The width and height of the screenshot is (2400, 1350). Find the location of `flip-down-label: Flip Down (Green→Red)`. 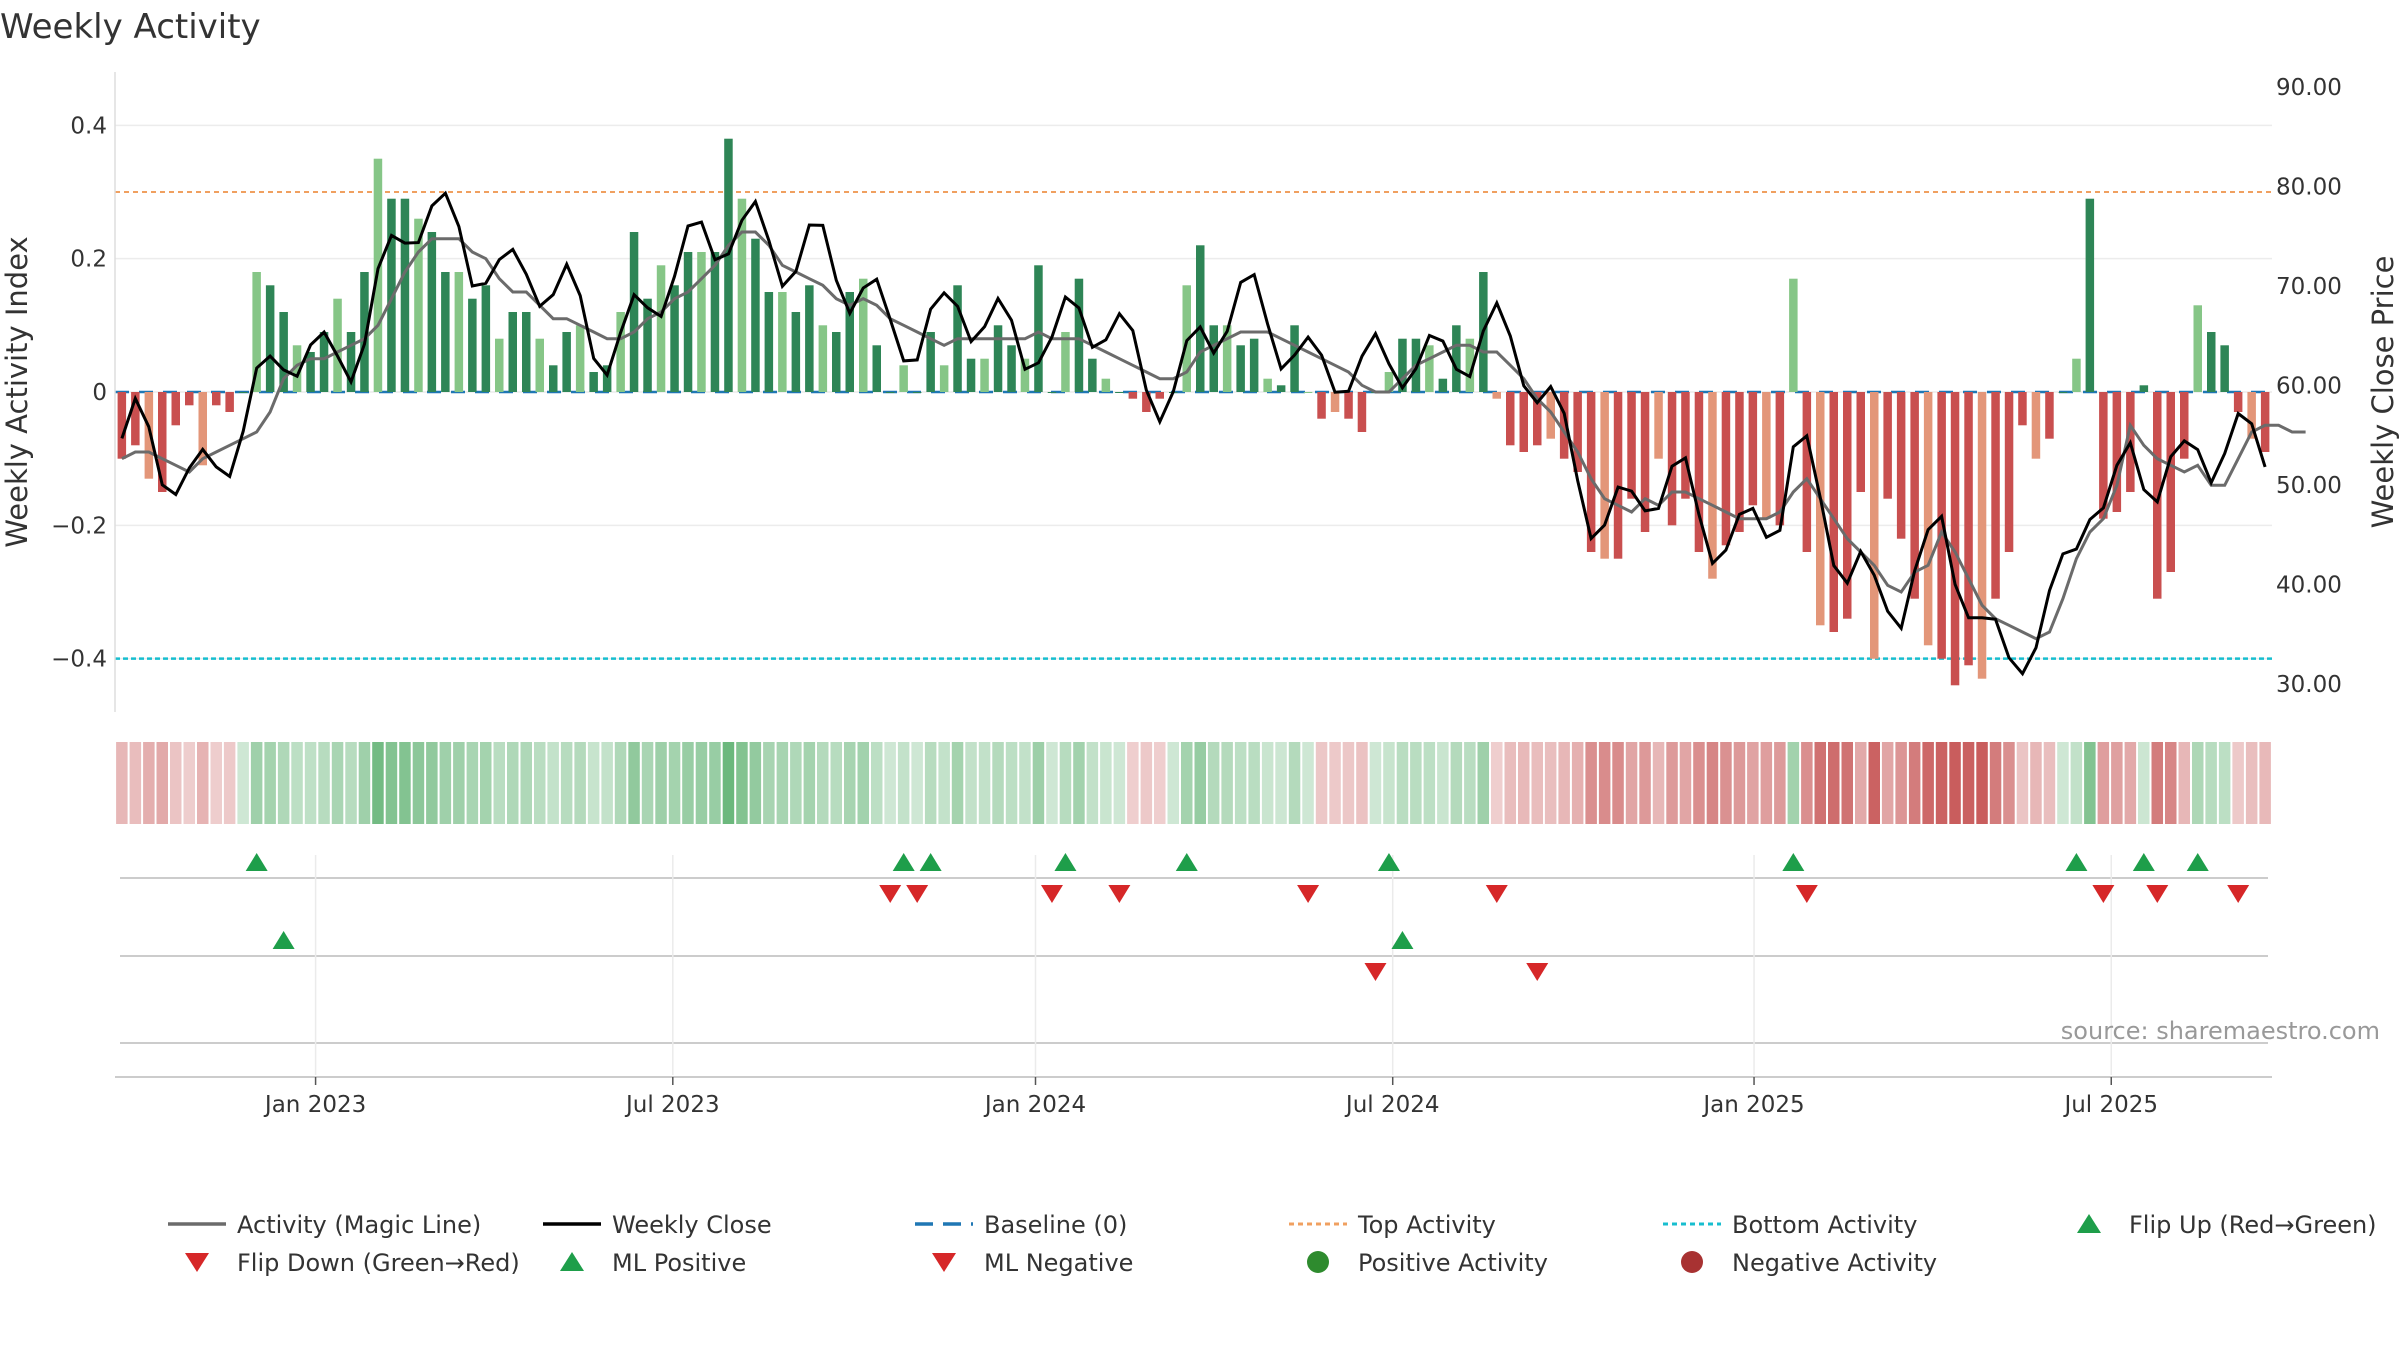

flip-down-label: Flip Down (Green→Red) is located at coordinates (378, 1263).